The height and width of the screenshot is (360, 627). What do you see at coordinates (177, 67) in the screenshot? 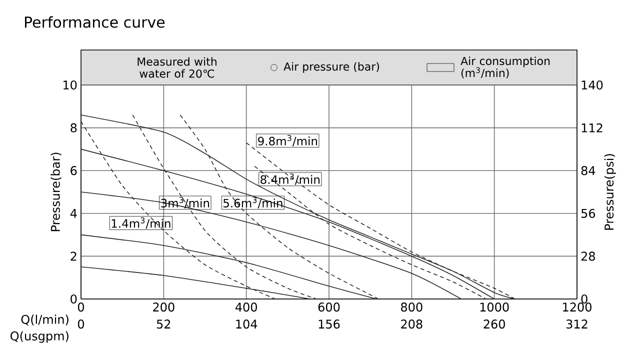
I see `text: Measured with water of 20℃` at bounding box center [177, 67].